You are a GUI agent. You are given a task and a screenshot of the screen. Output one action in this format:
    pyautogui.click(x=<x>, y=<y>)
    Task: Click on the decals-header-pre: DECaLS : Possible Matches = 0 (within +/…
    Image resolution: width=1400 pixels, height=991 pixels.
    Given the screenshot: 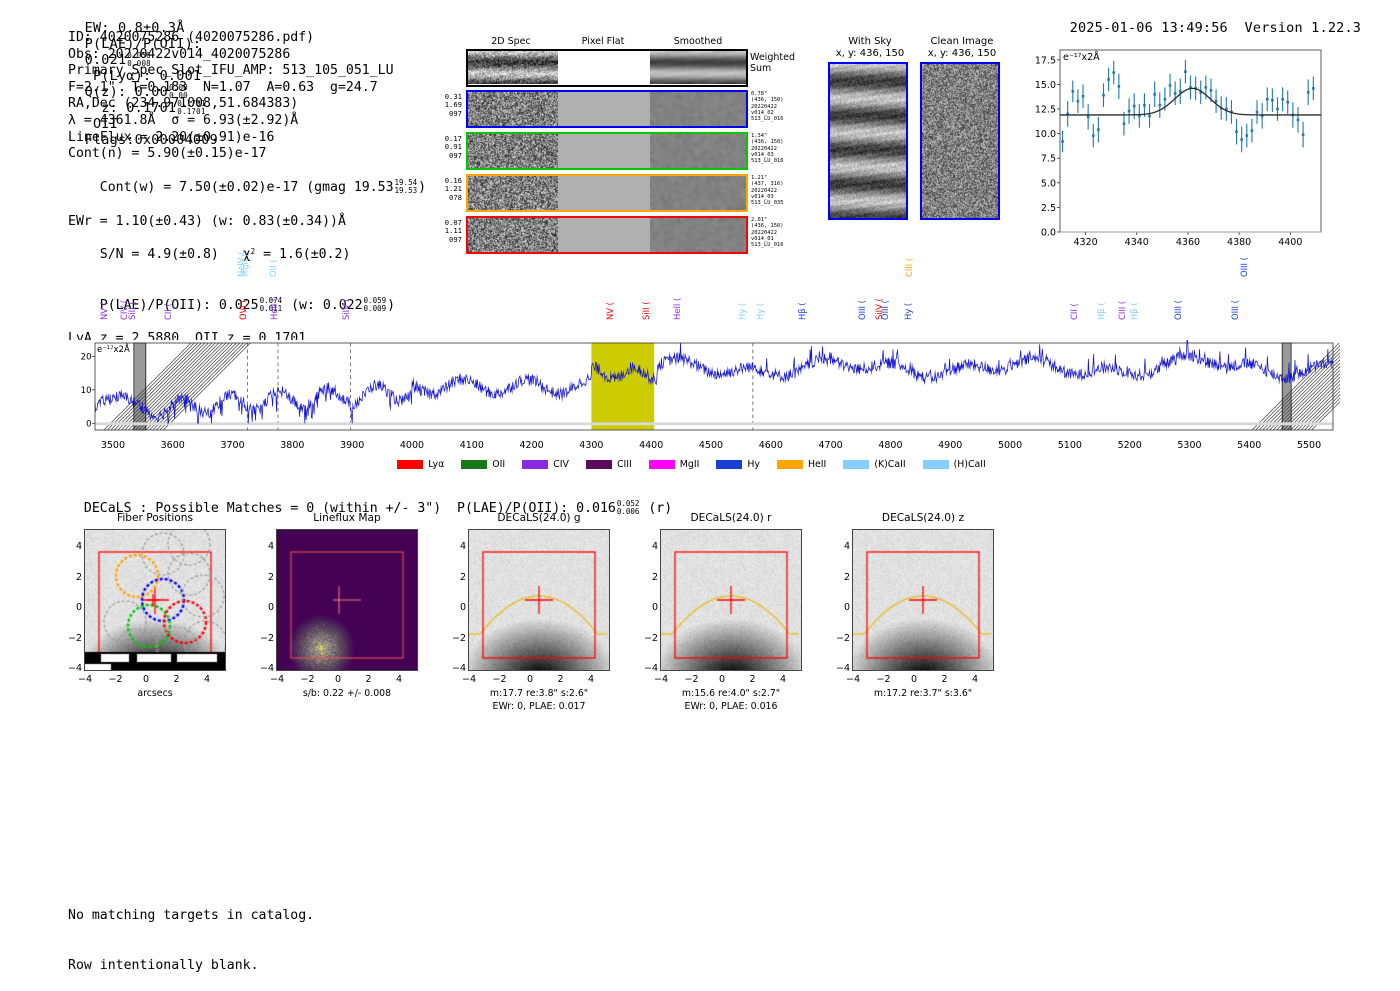 What is the action you would take?
    pyautogui.click(x=349, y=508)
    